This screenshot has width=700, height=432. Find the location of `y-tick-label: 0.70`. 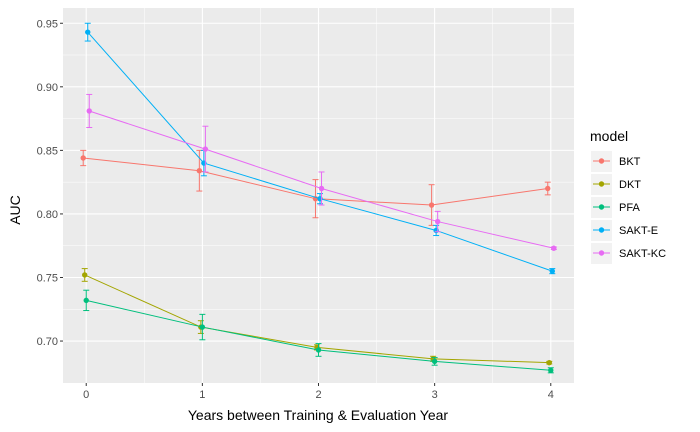

y-tick-label: 0.70 is located at coordinates (47, 342).